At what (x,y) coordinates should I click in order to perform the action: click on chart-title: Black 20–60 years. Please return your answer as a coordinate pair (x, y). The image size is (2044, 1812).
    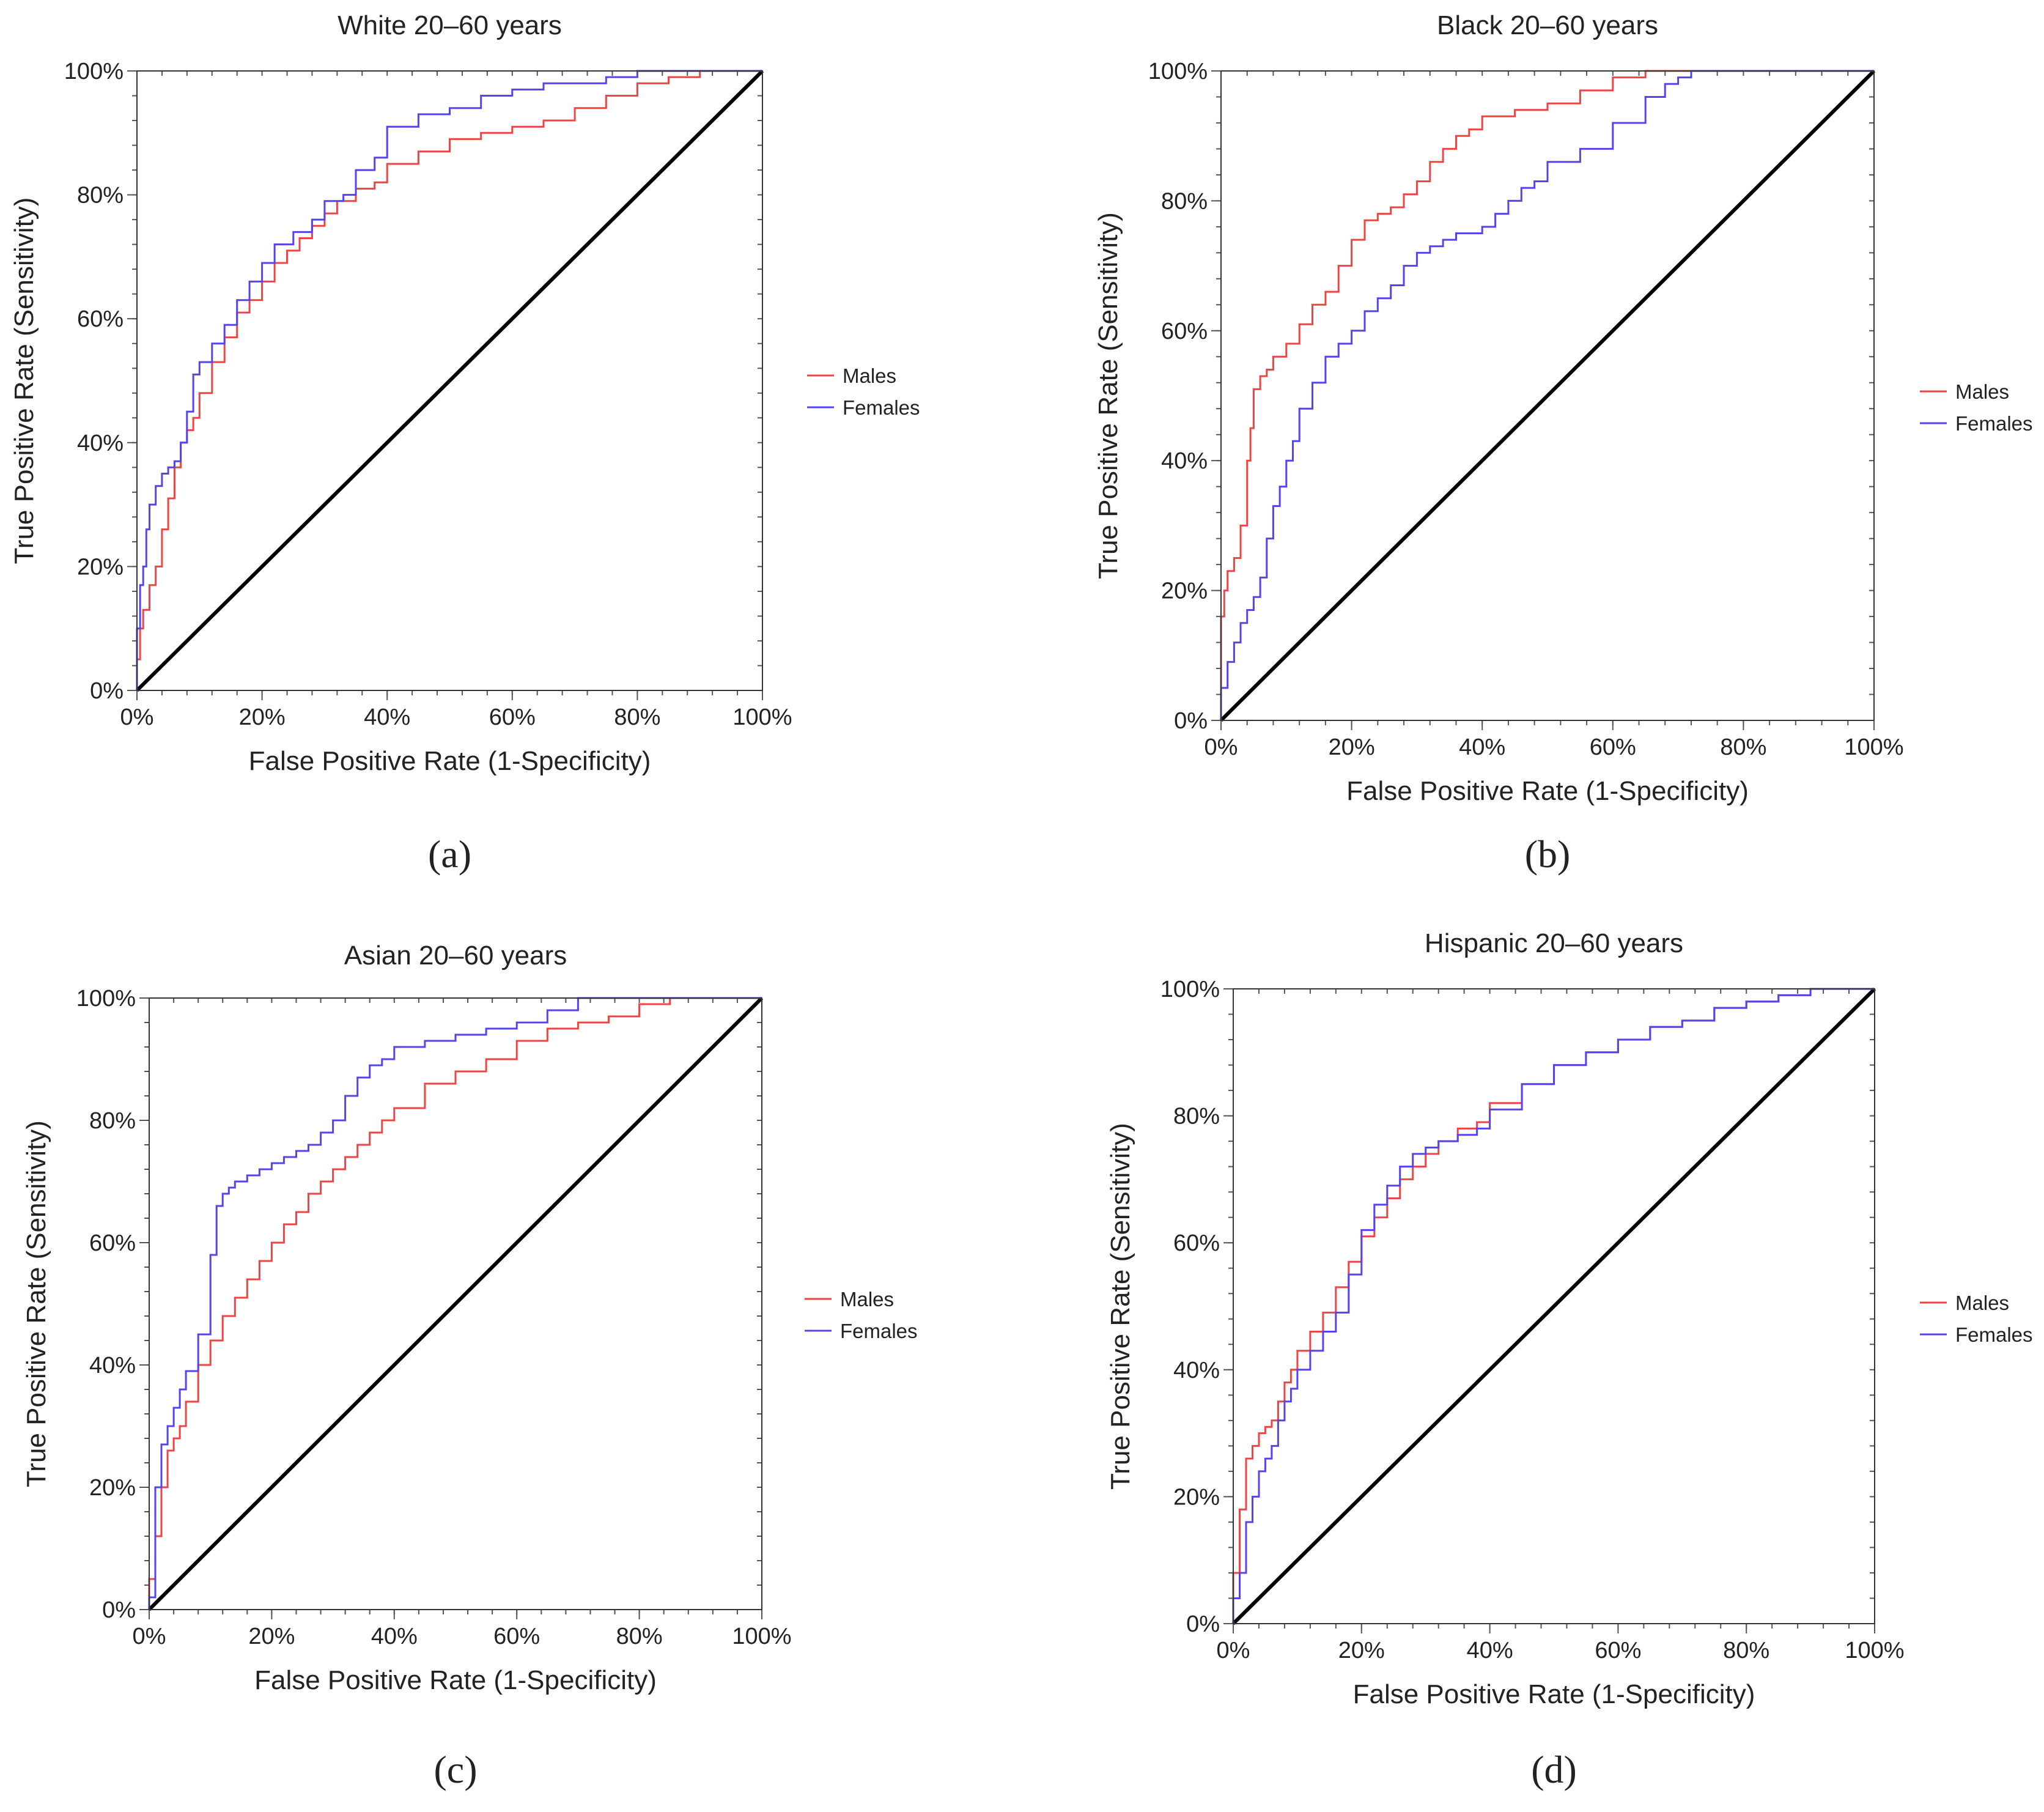
    Looking at the image, I should click on (1547, 25).